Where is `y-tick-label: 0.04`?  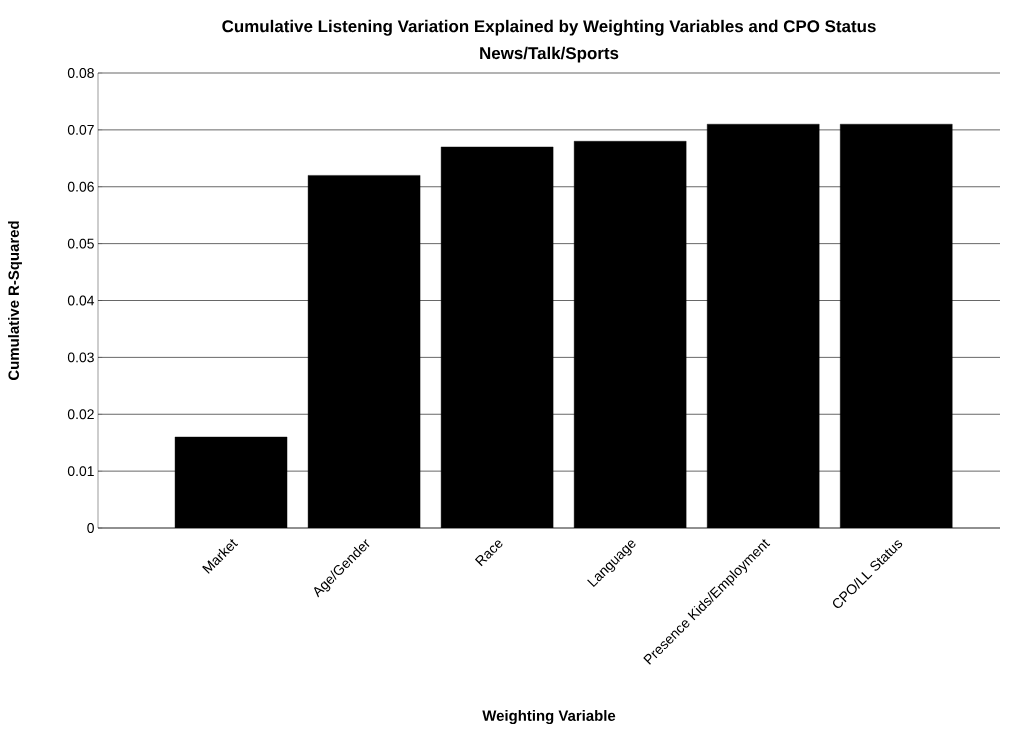
y-tick-label: 0.04 is located at coordinates (81, 300).